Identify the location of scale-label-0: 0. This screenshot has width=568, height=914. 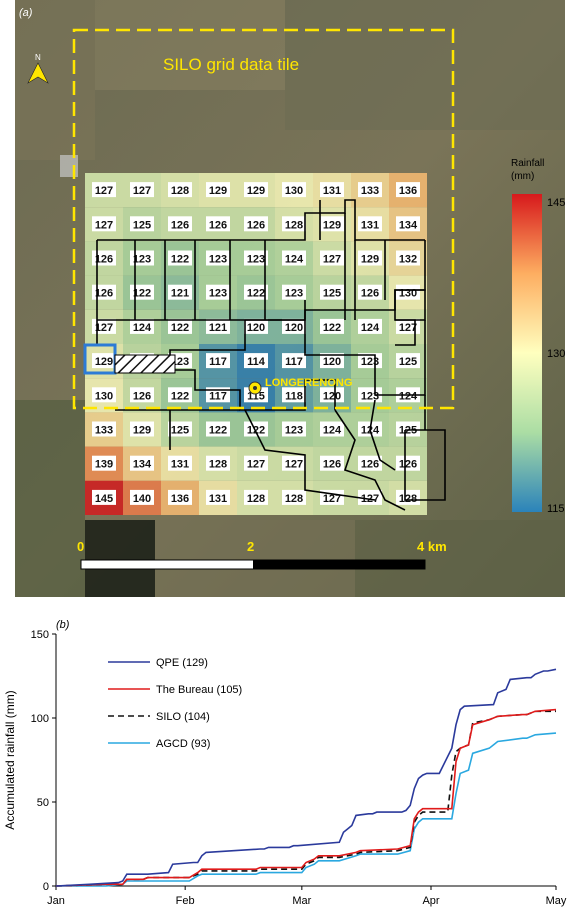
(80, 546).